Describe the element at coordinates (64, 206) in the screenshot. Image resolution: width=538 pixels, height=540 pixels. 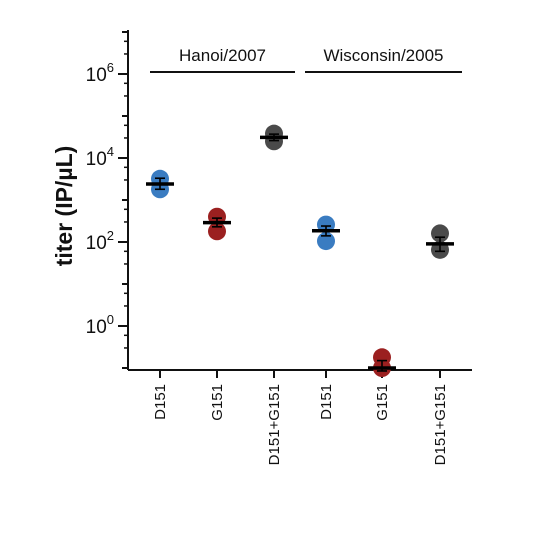
I see `y-axis-label: titer (IP/µL)` at that location.